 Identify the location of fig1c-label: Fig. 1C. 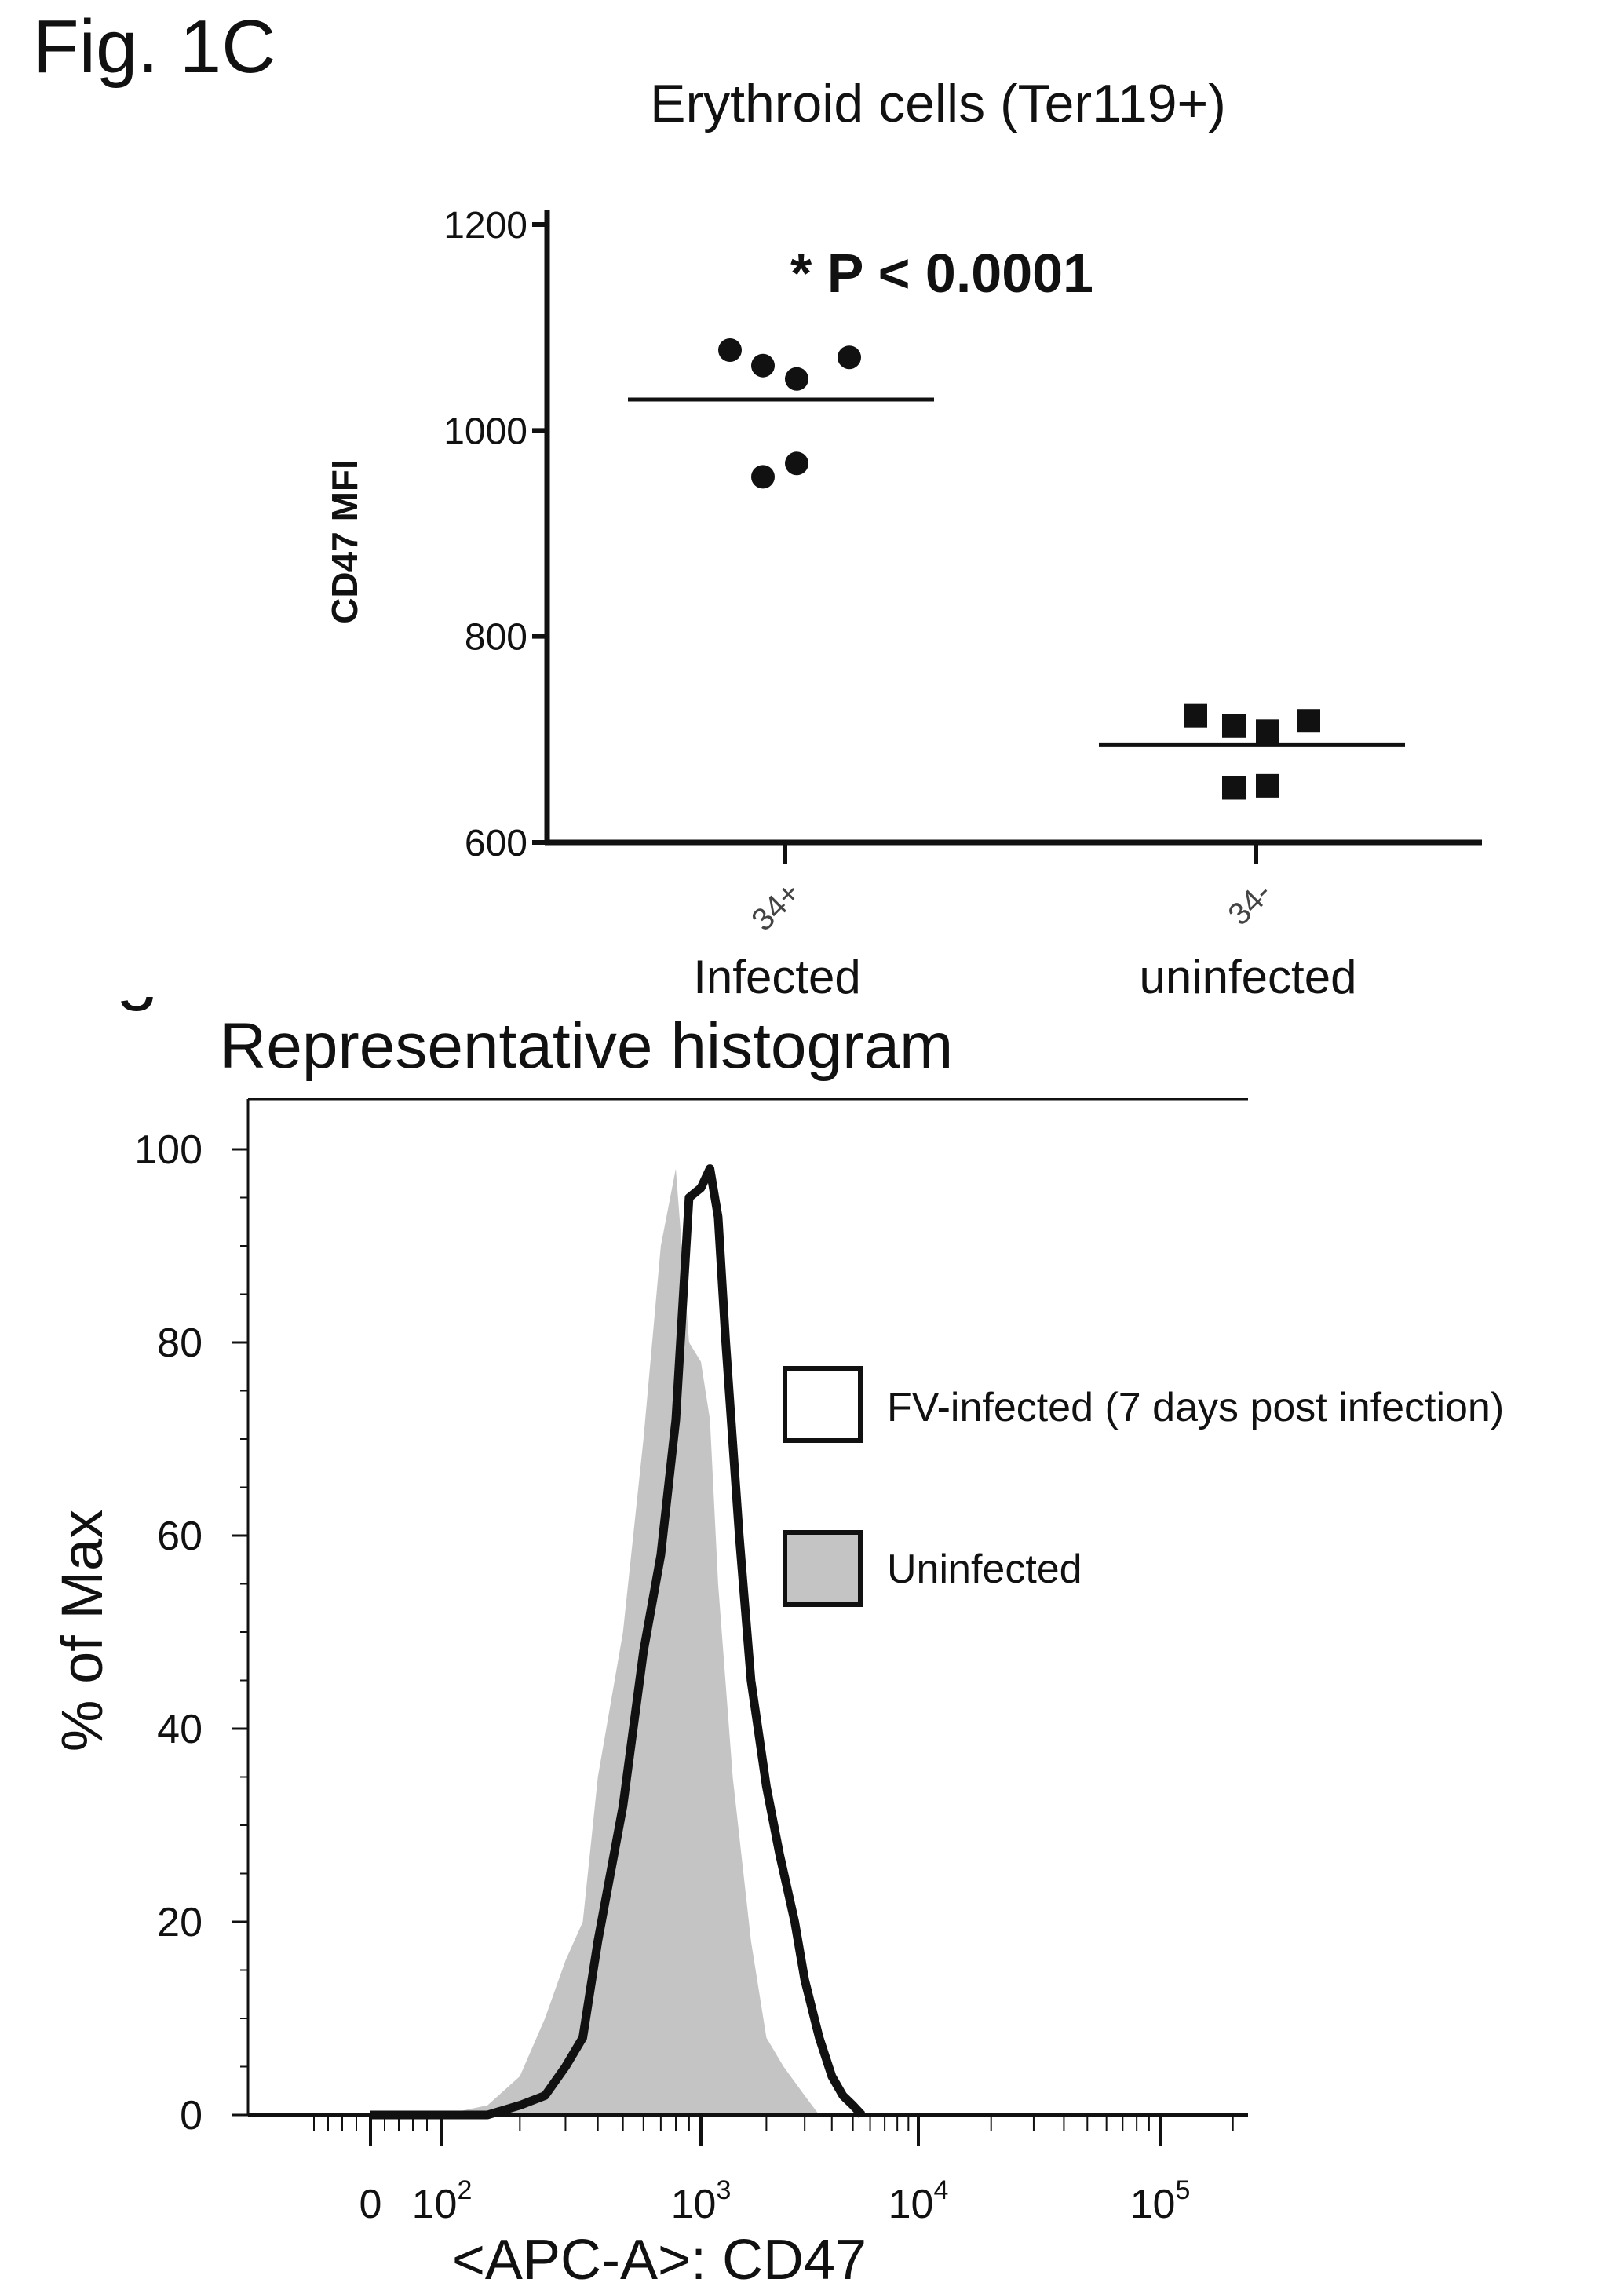
(155, 47).